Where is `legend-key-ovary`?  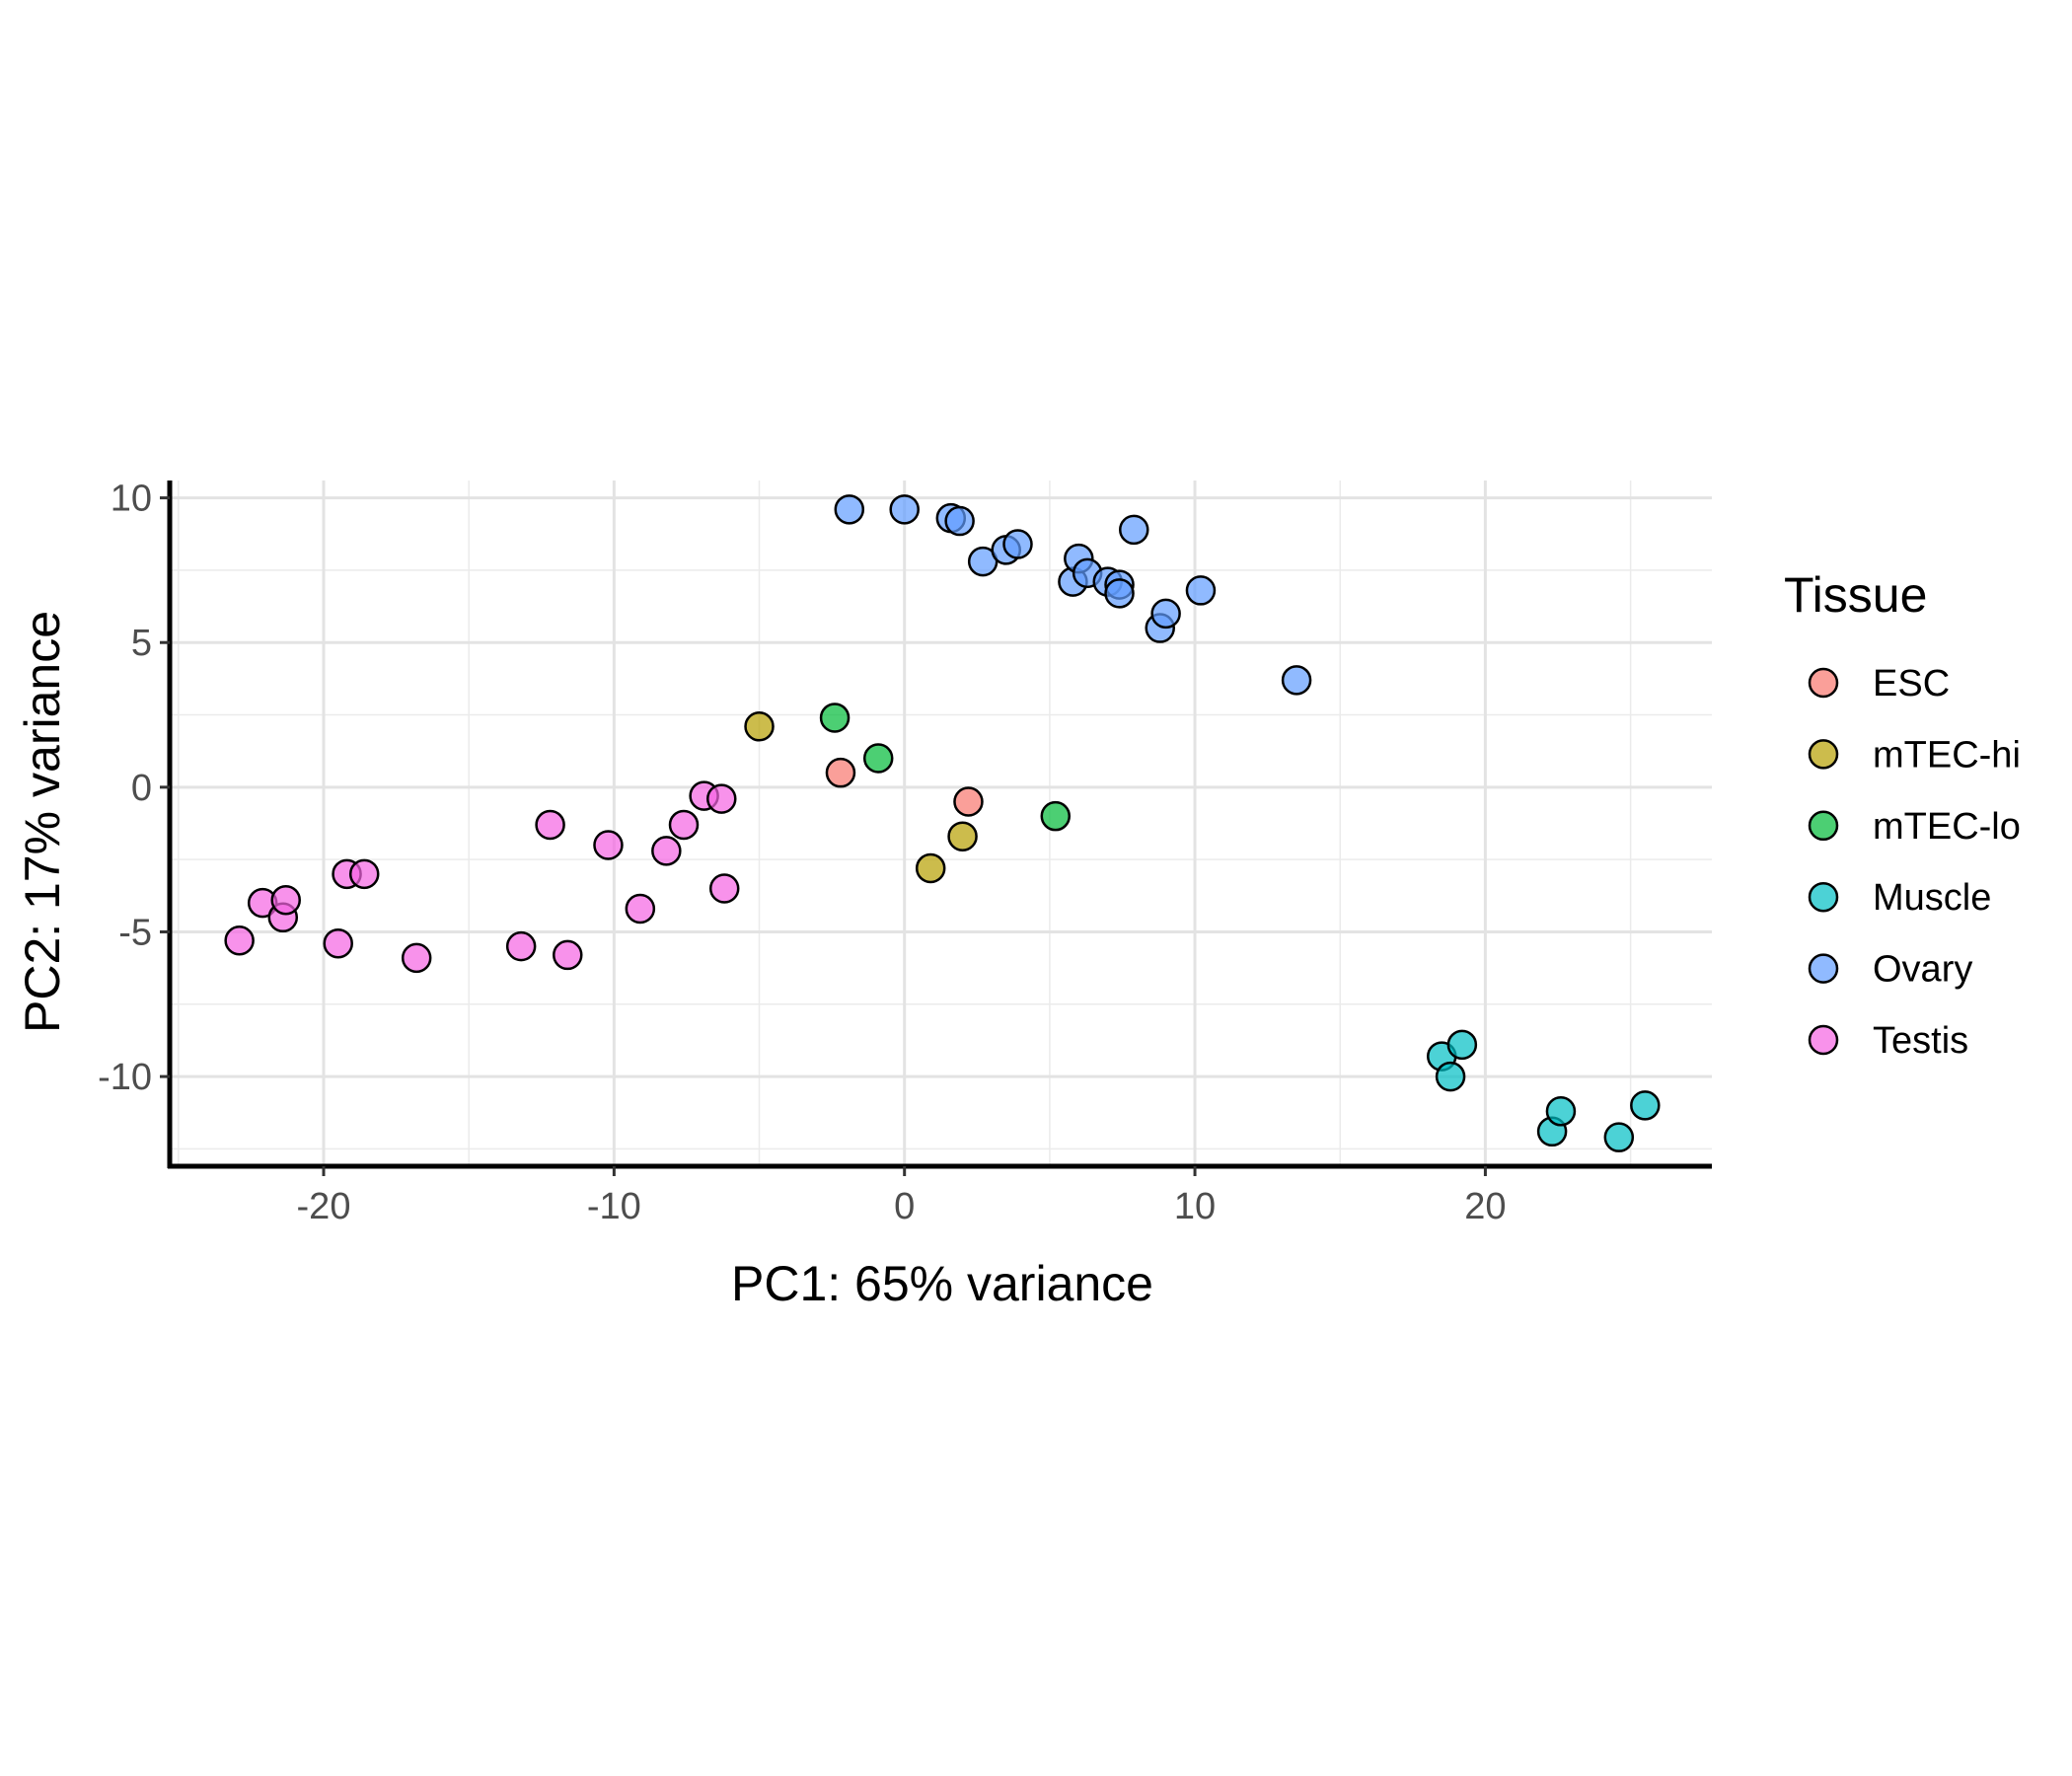 legend-key-ovary is located at coordinates (1824, 969).